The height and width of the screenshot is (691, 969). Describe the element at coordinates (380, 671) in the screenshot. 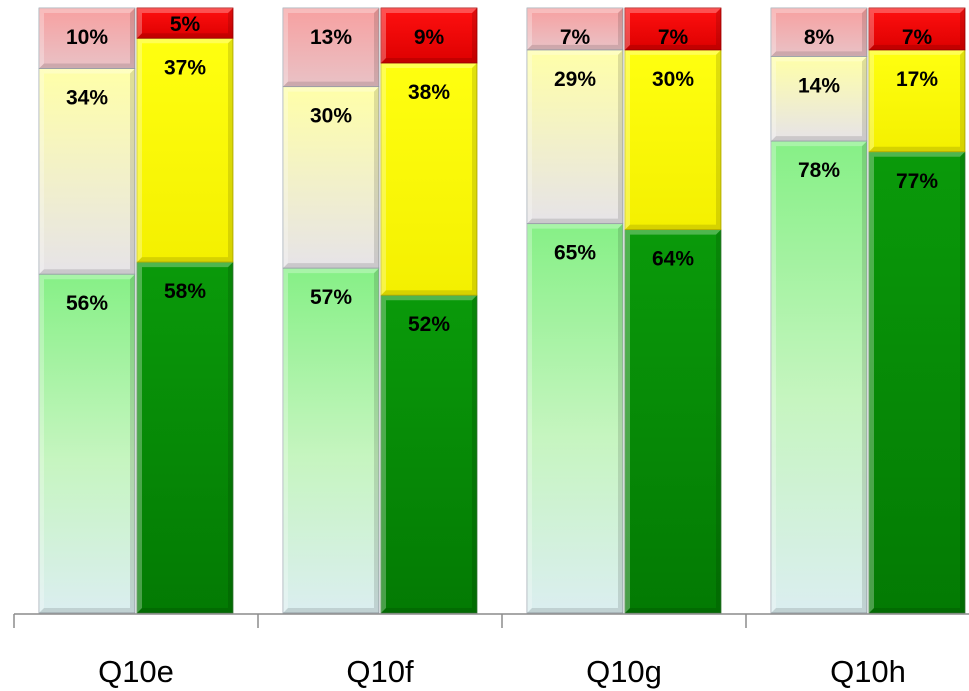

I see `x-tick-label-q10f: Q10f` at that location.